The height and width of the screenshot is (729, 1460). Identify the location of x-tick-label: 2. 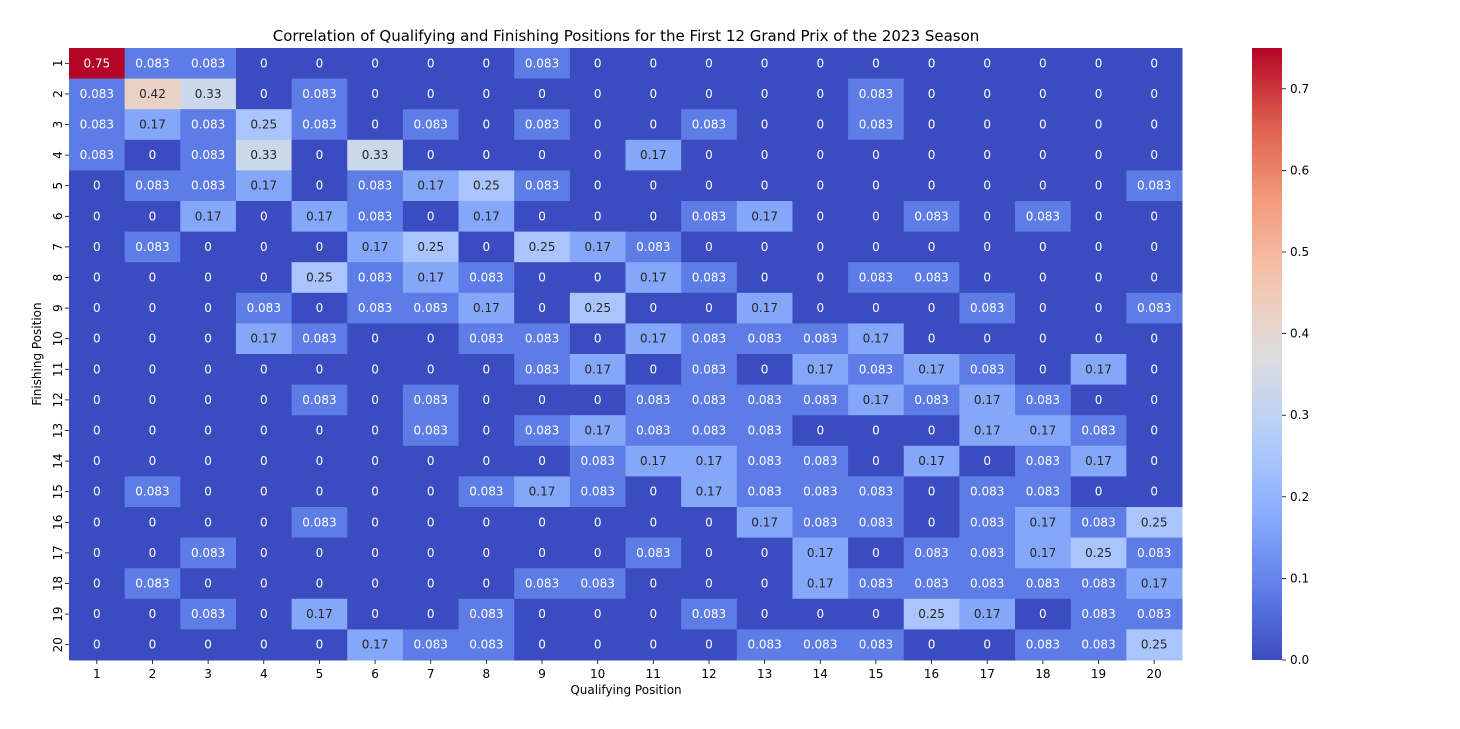
(153, 674).